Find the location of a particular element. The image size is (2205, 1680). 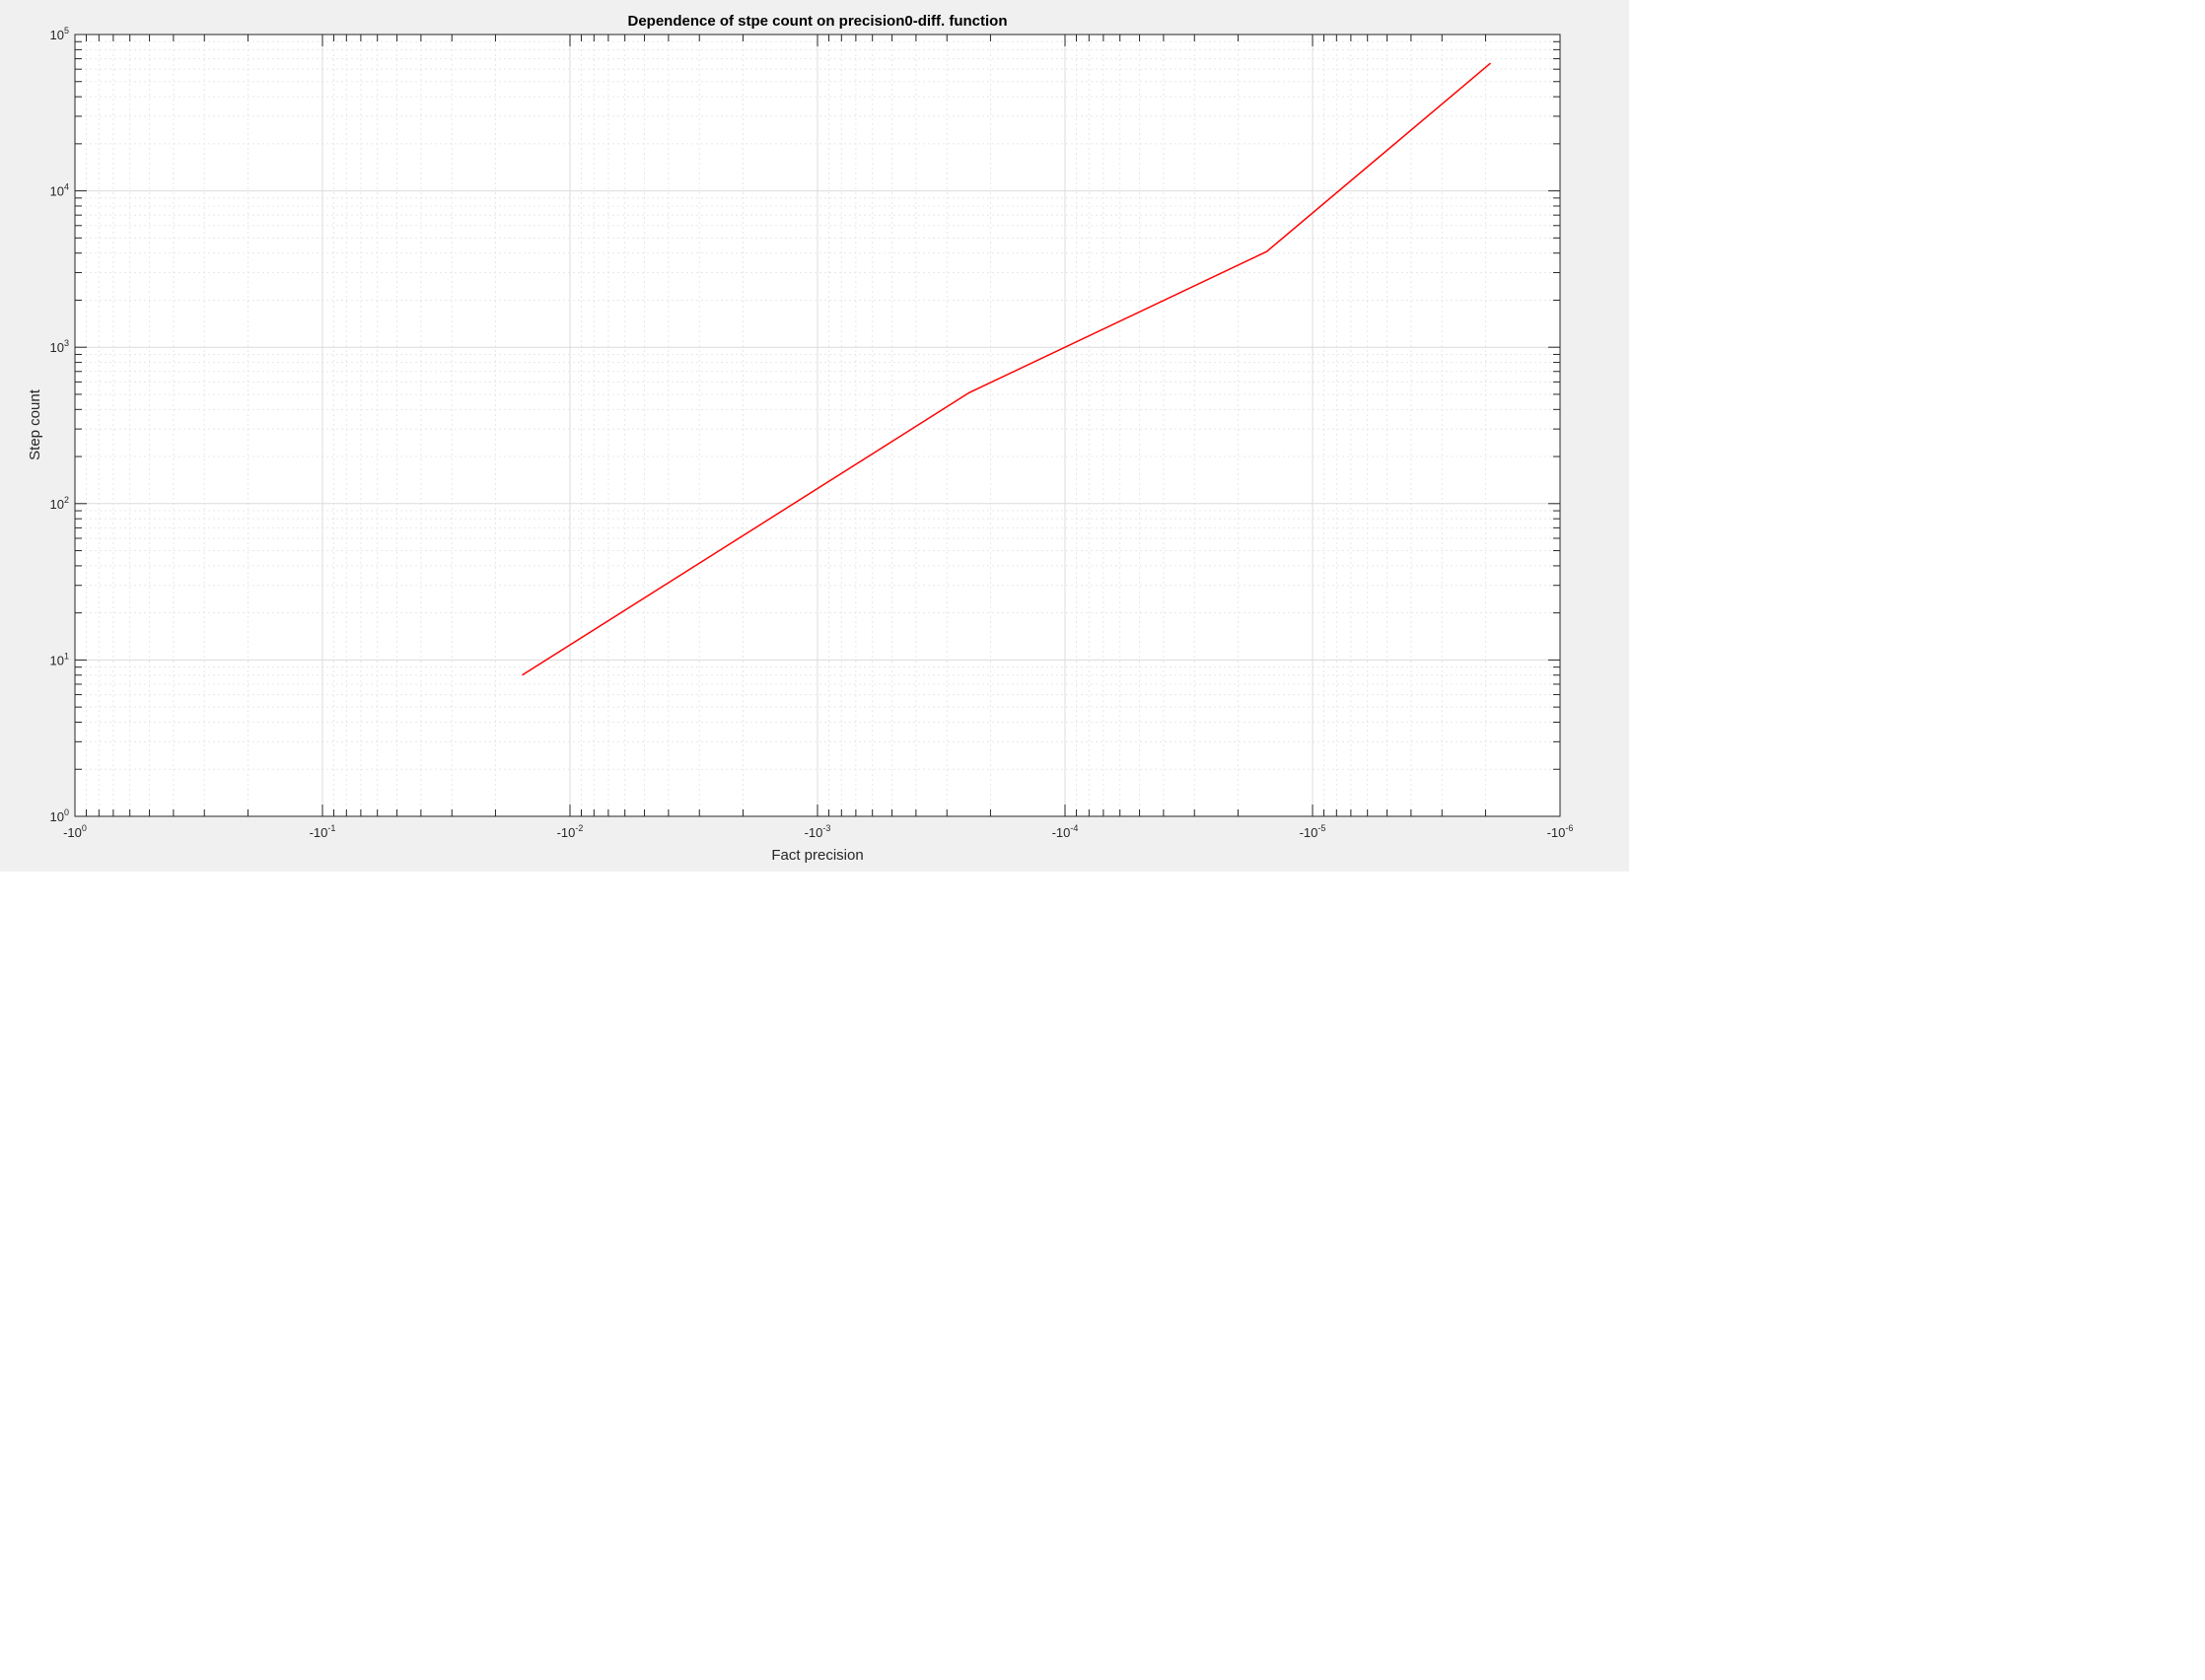

y-axis-label: Step count is located at coordinates (35, 424).